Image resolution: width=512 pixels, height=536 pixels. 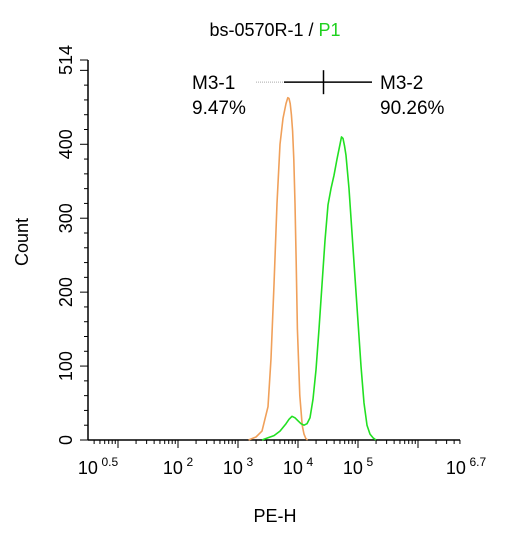 I want to click on chart-title: bs-0570R-1 / P1, so click(x=274, y=30).